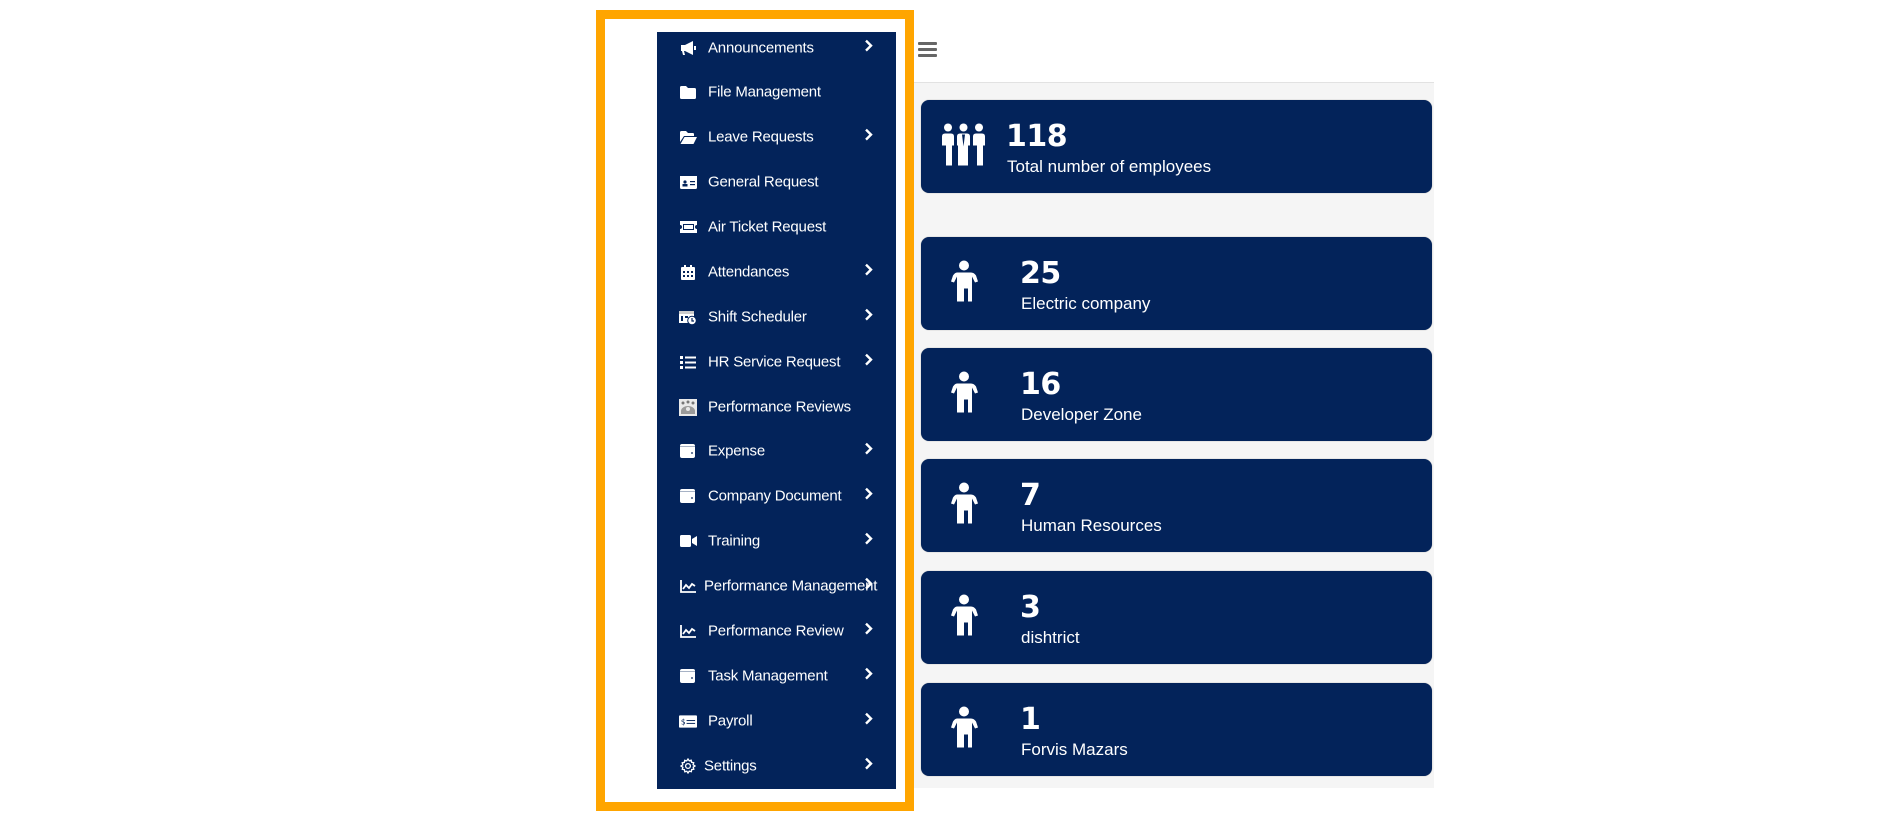  What do you see at coordinates (761, 137) in the screenshot?
I see `sidebar-item-label: Leave Requests` at bounding box center [761, 137].